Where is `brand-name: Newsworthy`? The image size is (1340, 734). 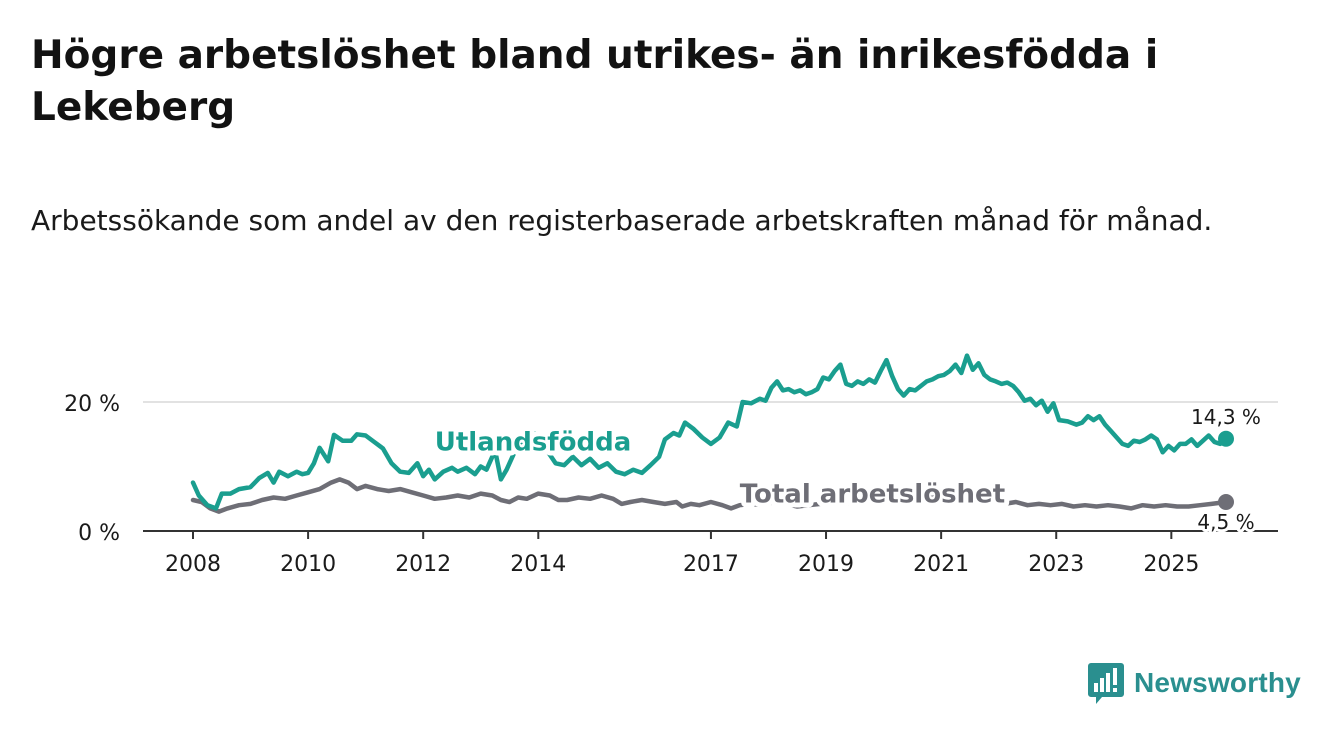 brand-name: Newsworthy is located at coordinates (1217, 682).